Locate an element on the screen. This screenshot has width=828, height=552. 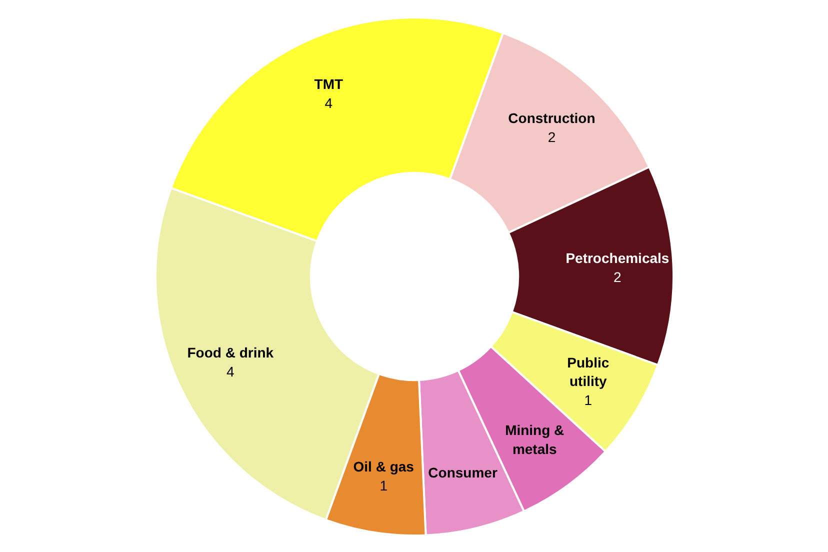
slice-label: TMT is located at coordinates (329, 84).